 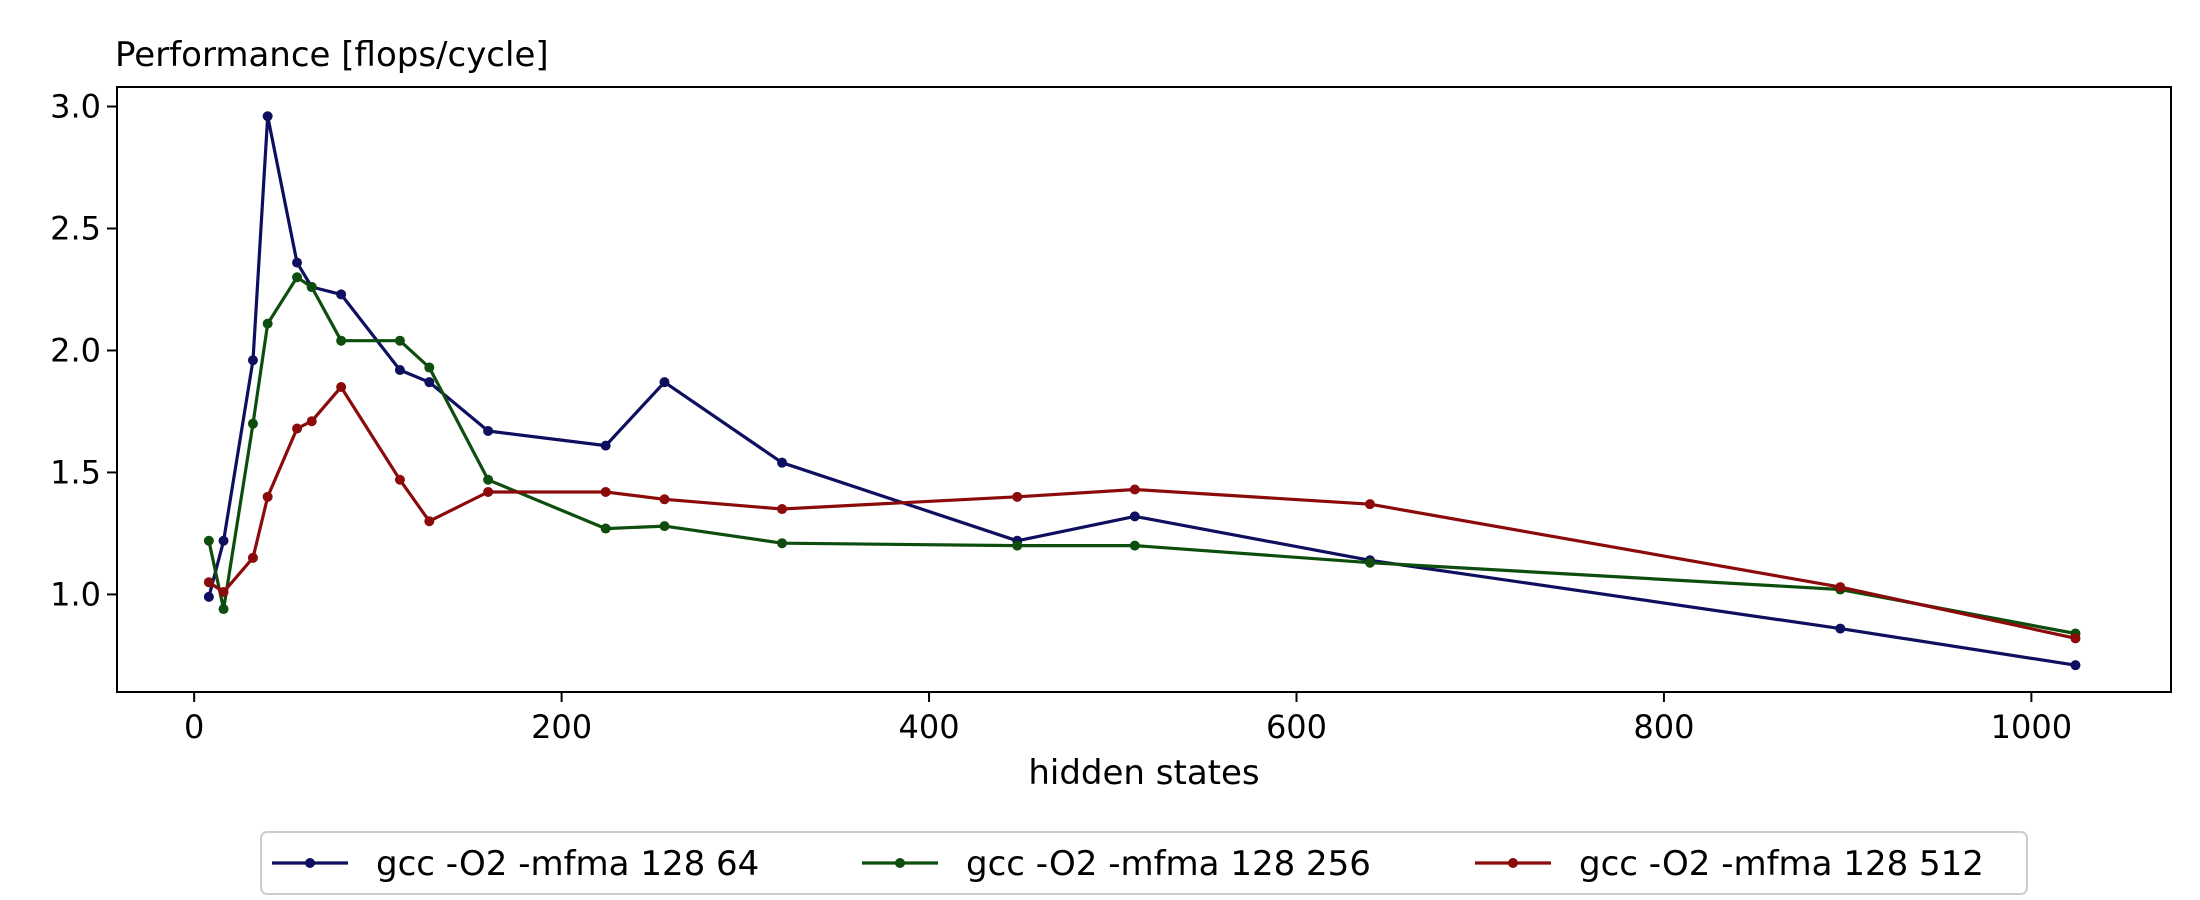 I want to click on x-tick-label: 200, so click(x=561, y=727).